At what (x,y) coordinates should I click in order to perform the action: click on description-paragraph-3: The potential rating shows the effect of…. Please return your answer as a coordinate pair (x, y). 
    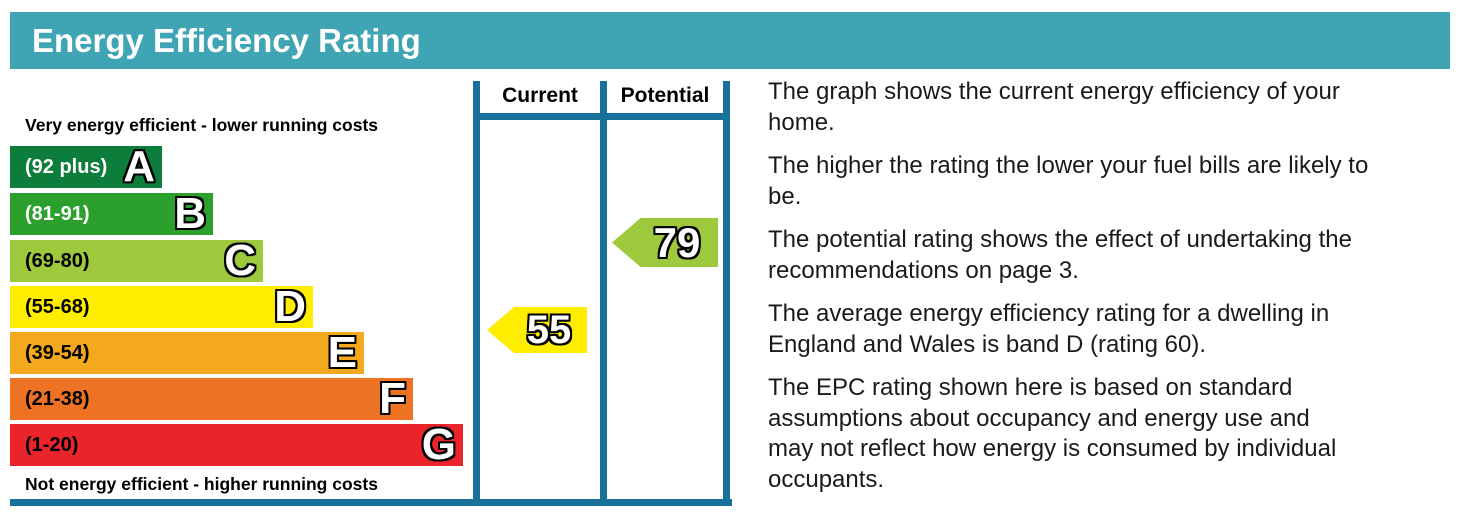
    Looking at the image, I should click on (1060, 255).